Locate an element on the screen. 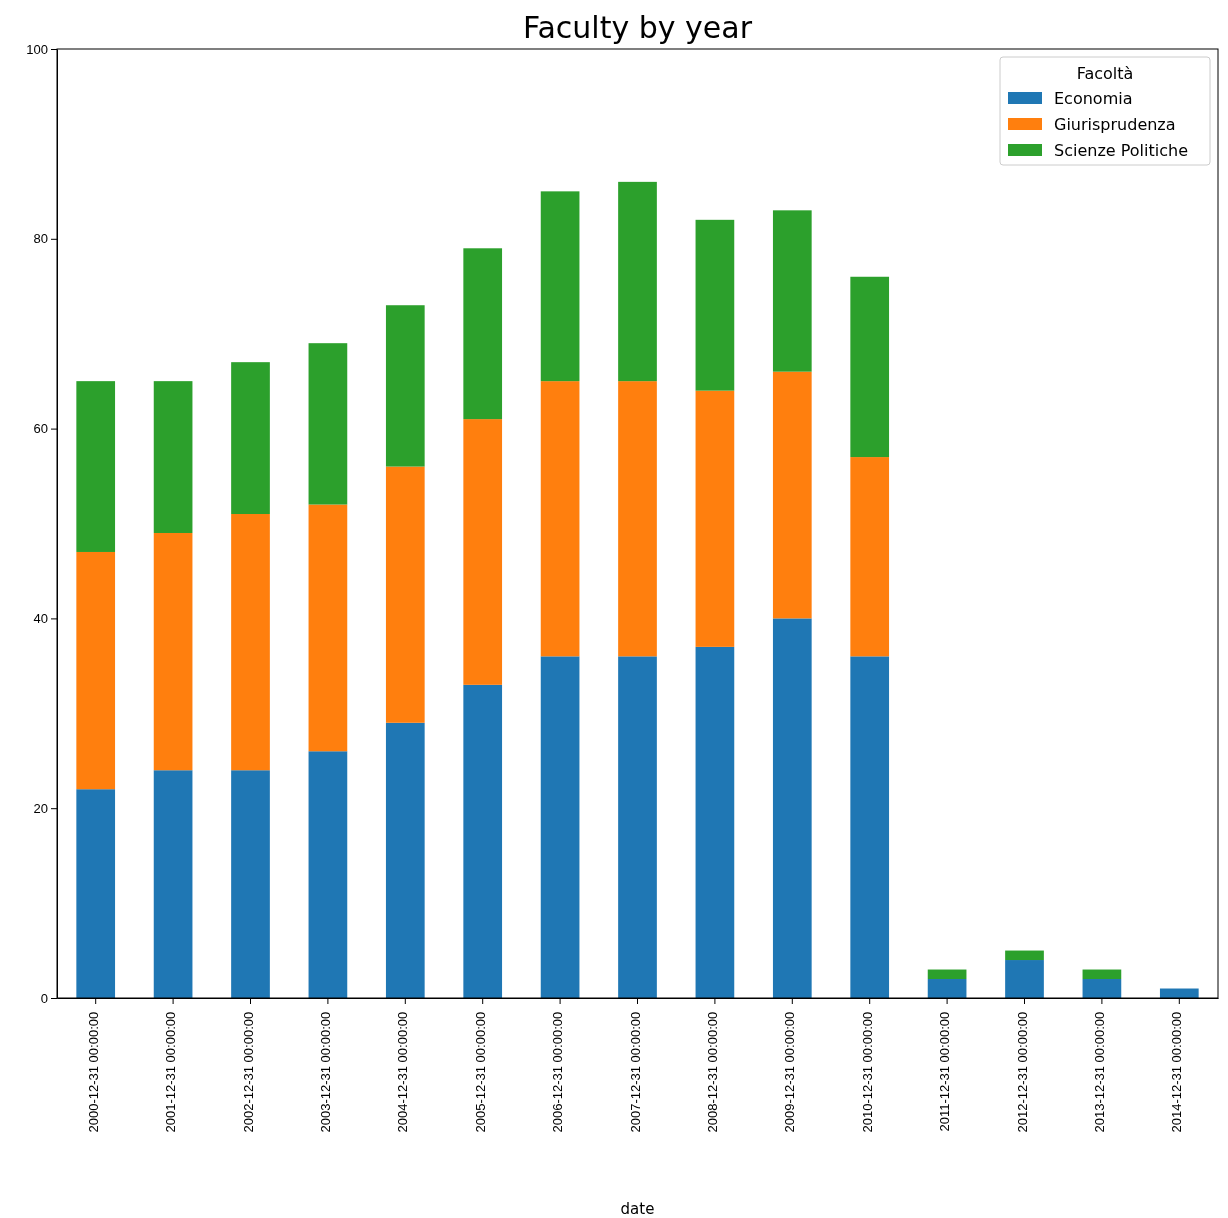 The width and height of the screenshot is (1228, 1218). x-tick-label: 2002-12-31 00:00:00 is located at coordinates (248, 1072).